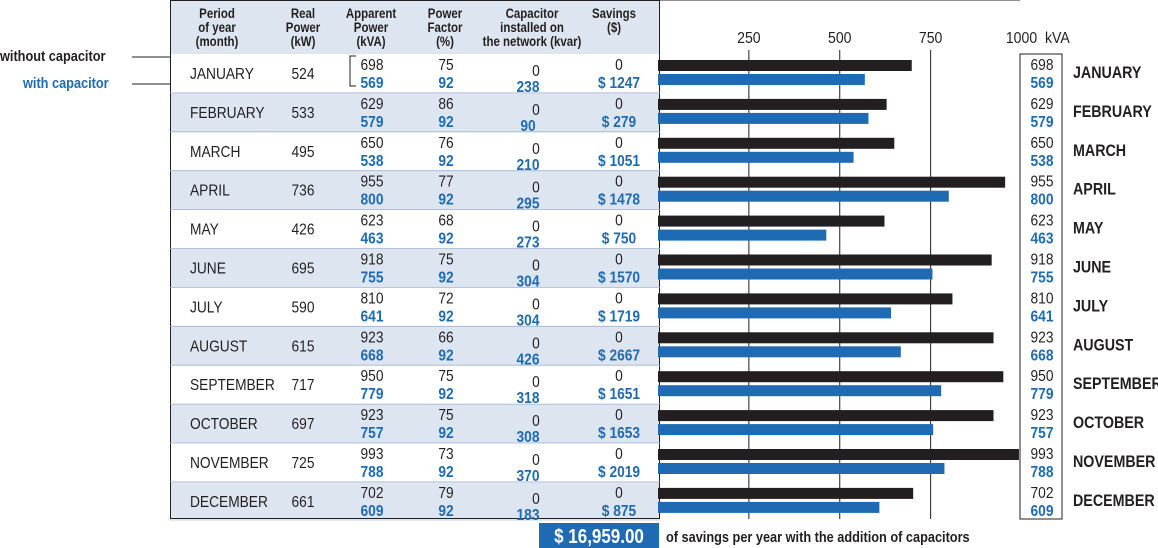  Describe the element at coordinates (930, 38) in the screenshot. I see `x-tick-label: 750` at that location.